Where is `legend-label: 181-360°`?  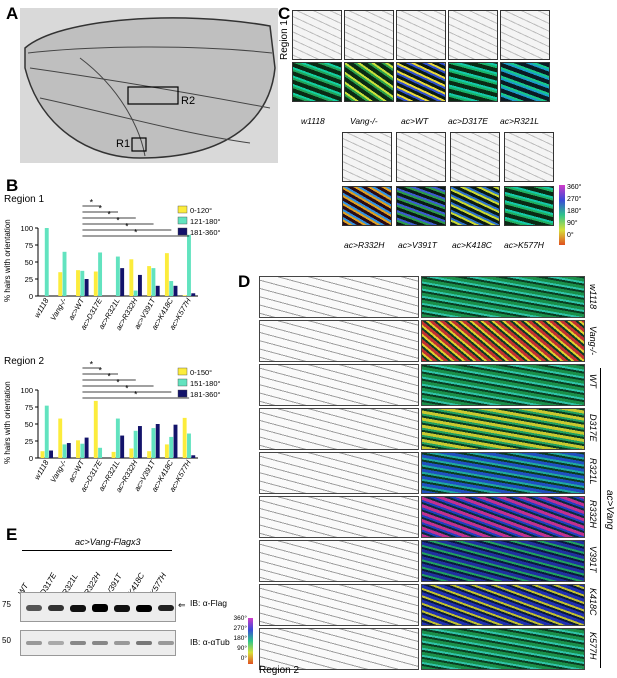
legend-label: 181-360° is located at coordinates (205, 232).